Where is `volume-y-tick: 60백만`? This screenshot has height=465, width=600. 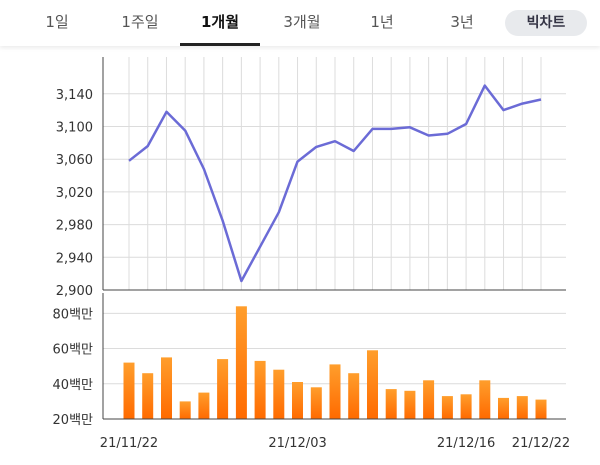 volume-y-tick: 60백만 is located at coordinates (73, 350).